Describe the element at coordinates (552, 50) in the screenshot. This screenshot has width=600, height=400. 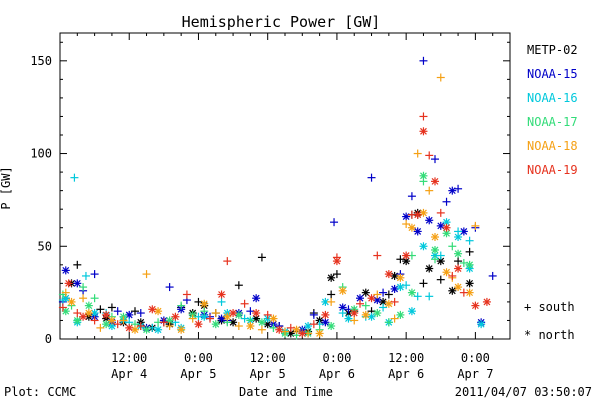
I see `legend-entry: METP-02` at that location.